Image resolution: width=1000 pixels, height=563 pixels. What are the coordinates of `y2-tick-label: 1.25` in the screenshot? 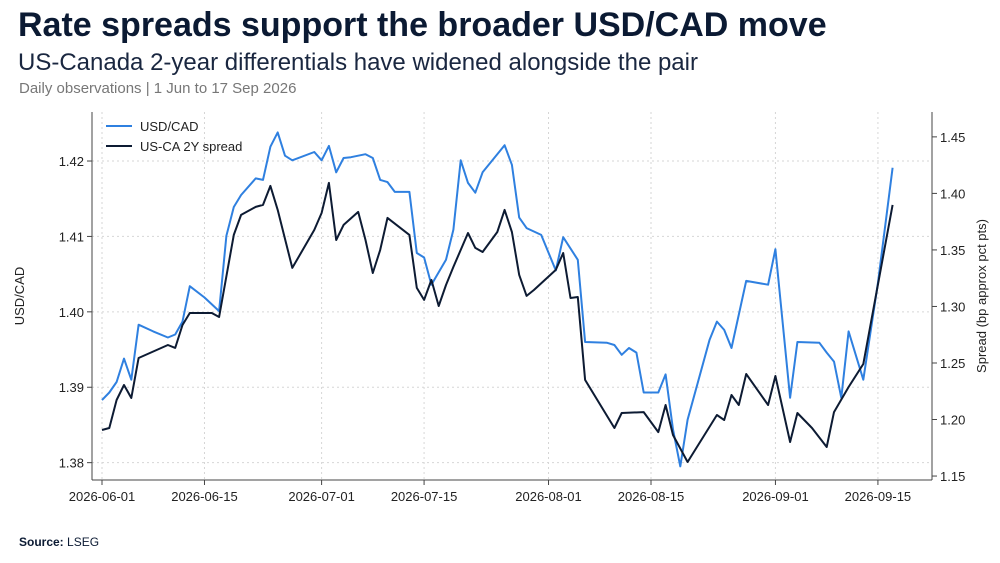 It's located at (952, 363).